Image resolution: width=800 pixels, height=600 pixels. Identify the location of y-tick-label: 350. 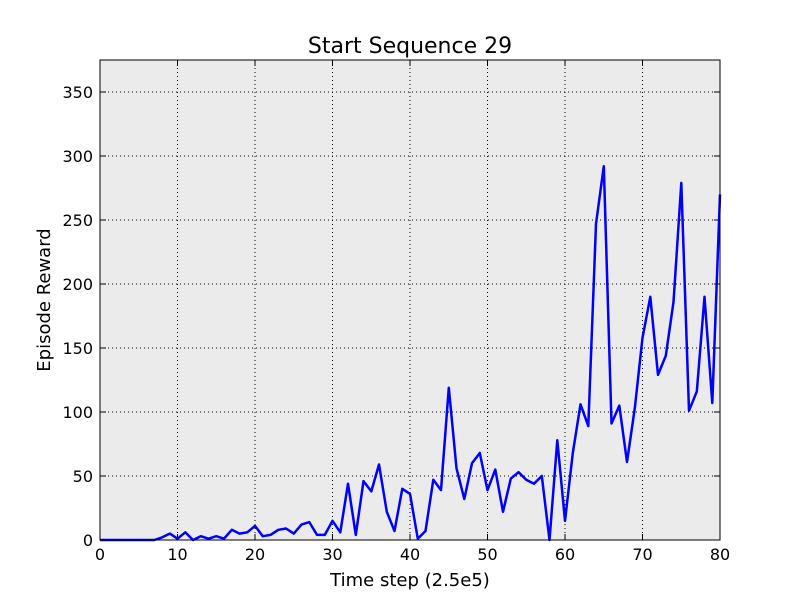
(77, 92).